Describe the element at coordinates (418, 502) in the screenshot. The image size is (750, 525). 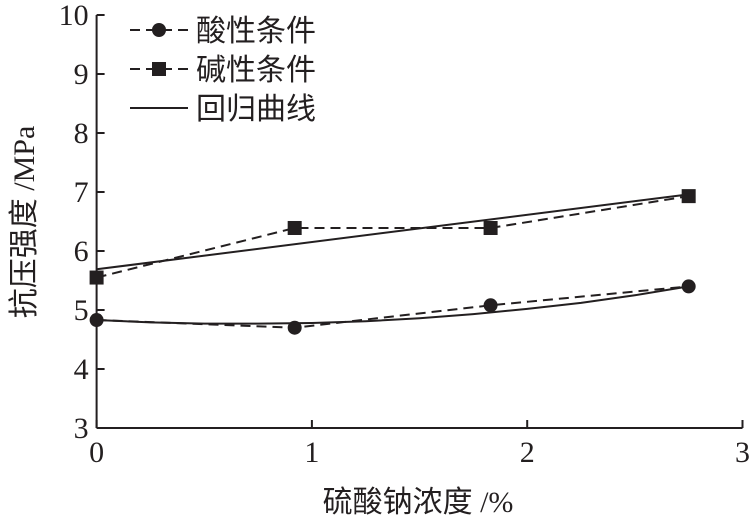
I see `x-axis-label: 硫酸钠浓度 /%` at that location.